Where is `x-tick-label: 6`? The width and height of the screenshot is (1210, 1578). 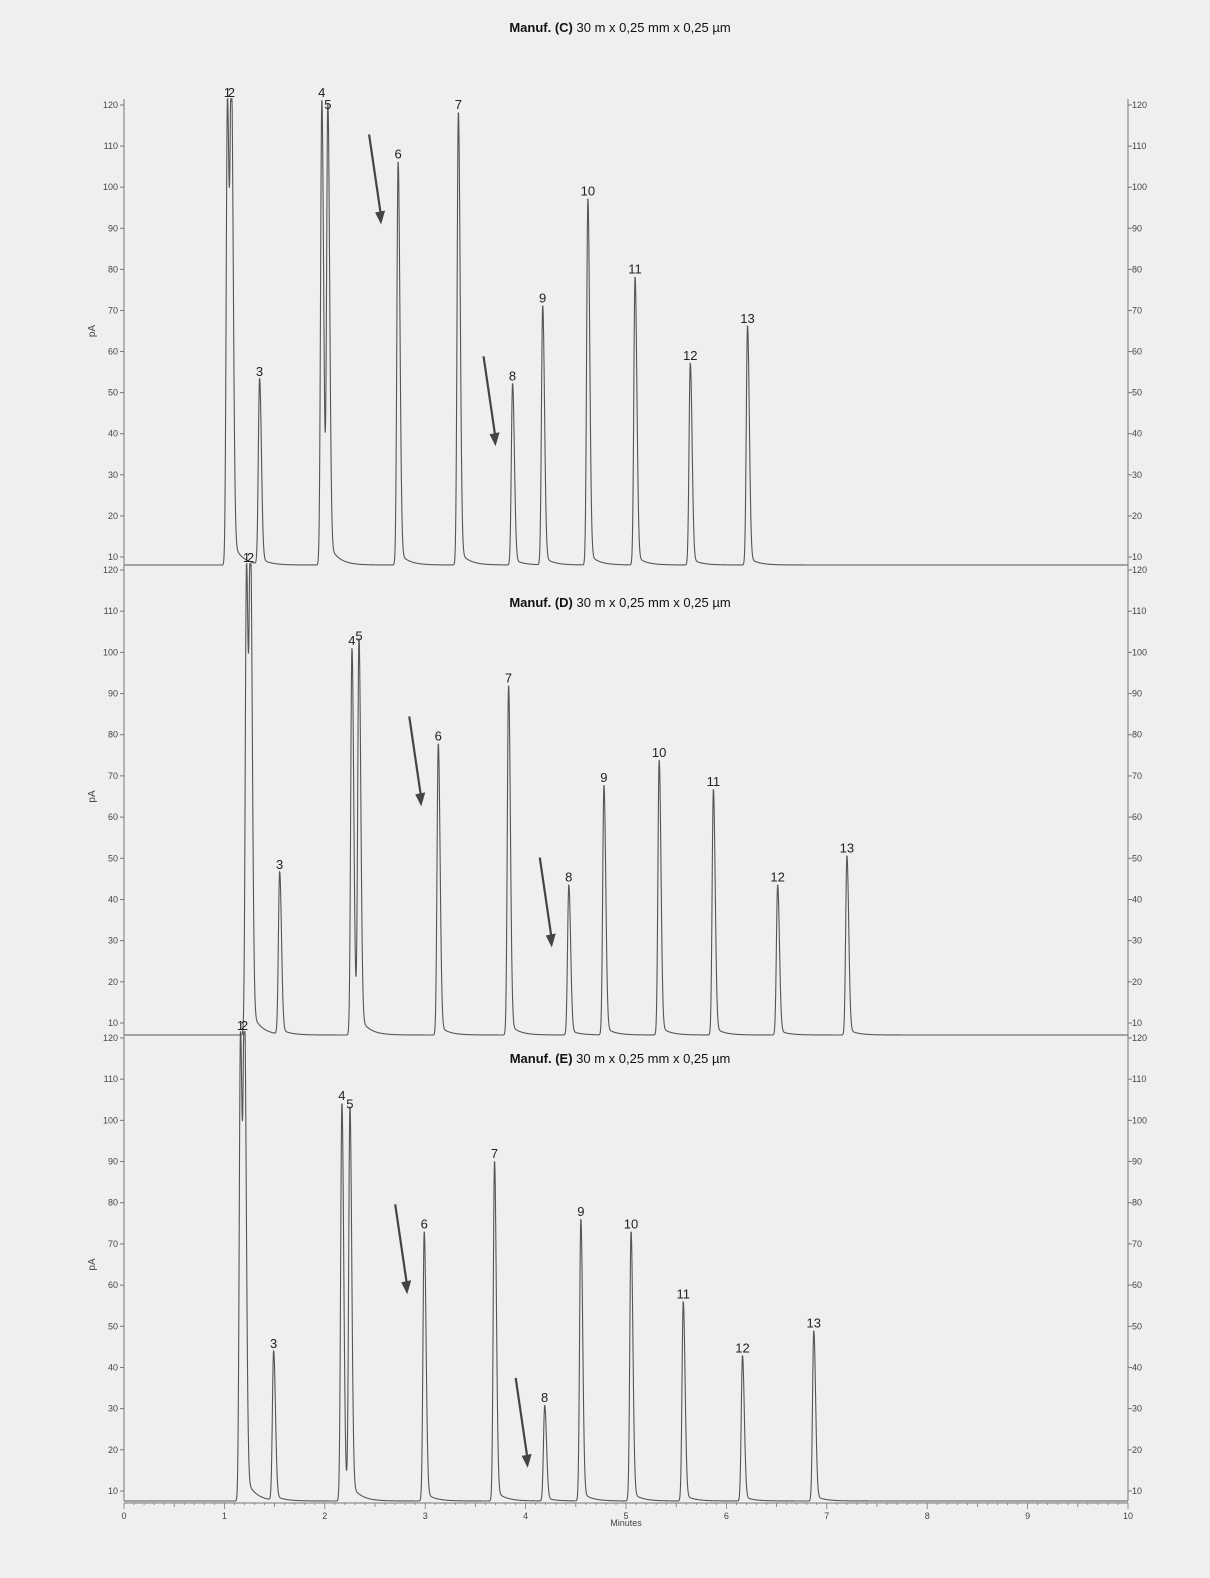
x-tick-label: 6 is located at coordinates (726, 1516).